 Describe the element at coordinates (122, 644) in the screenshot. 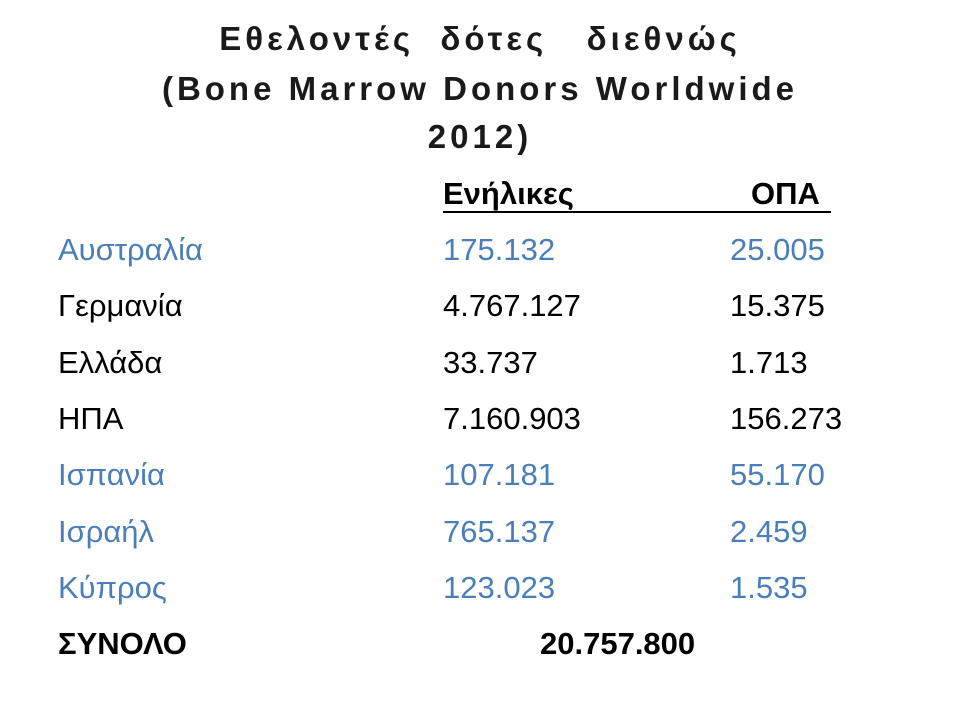

I see `total-label: ΣΥΝΟΛΟ` at that location.